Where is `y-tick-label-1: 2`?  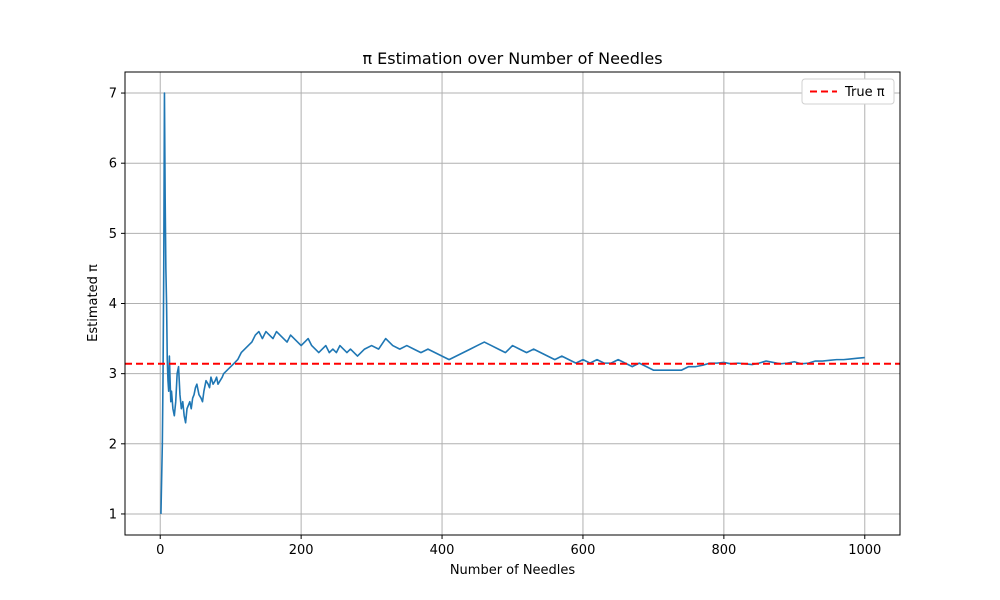
y-tick-label-1: 2 is located at coordinates (113, 444).